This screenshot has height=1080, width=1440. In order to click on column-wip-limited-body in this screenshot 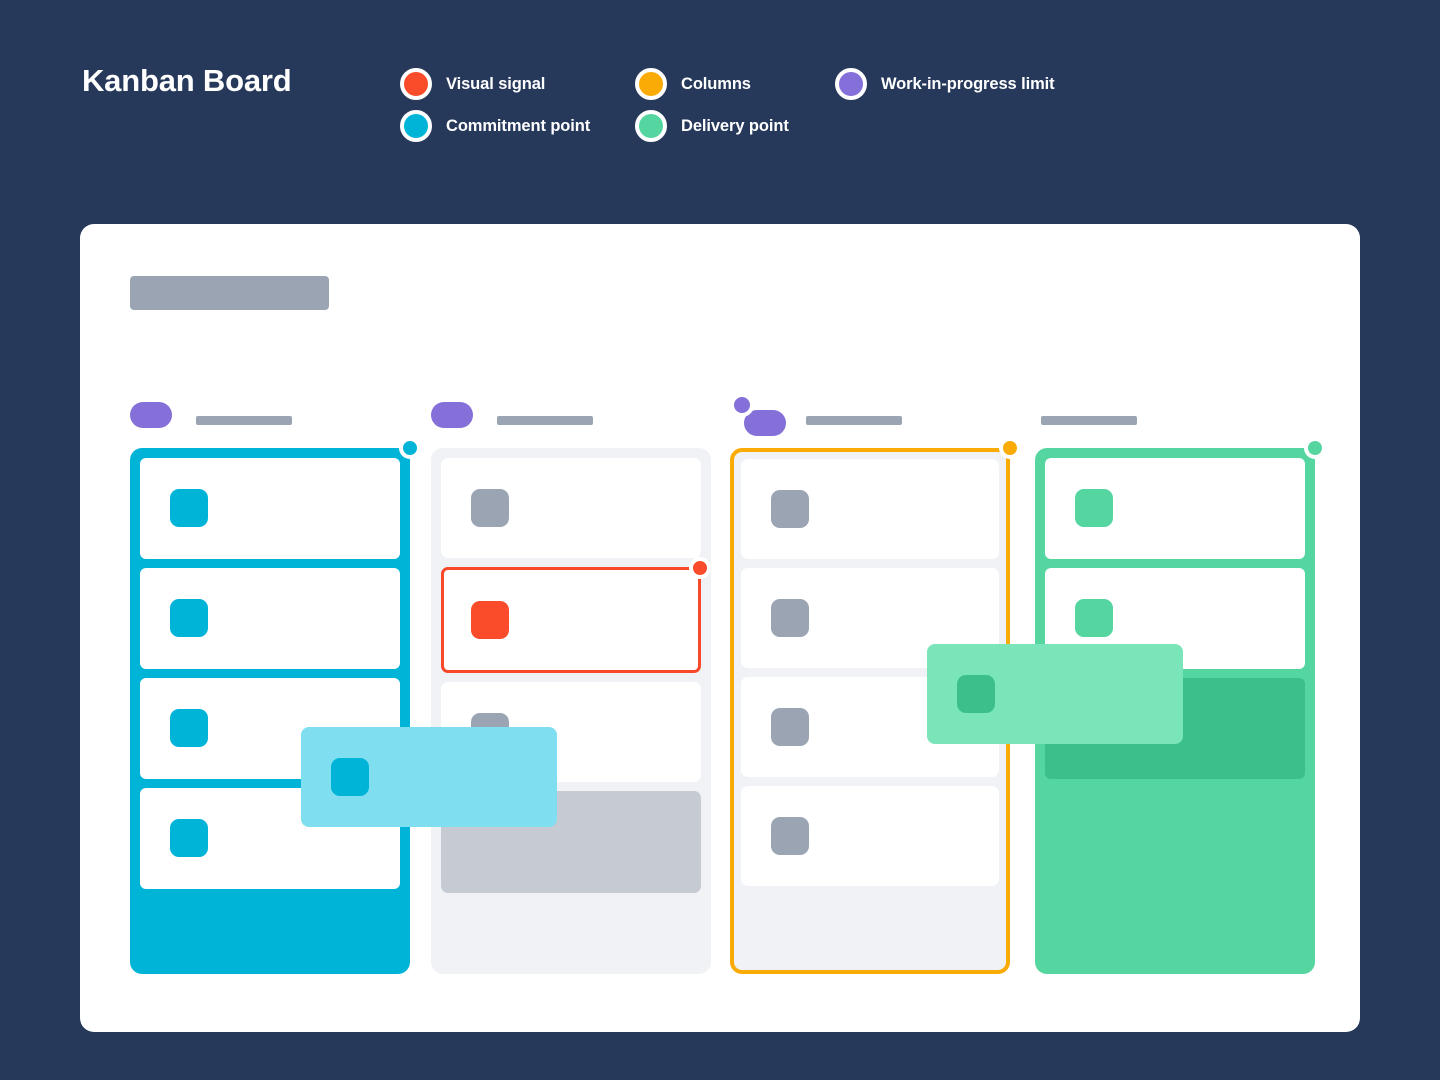, I will do `click(875, 705)`.